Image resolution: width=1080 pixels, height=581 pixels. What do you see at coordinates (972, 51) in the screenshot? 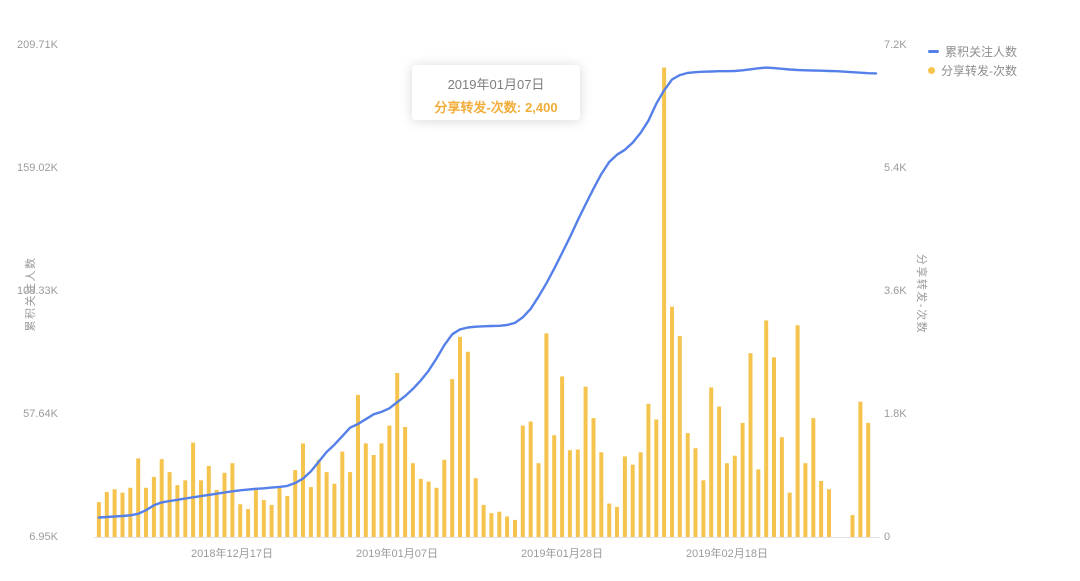
I see `legend-item-followers: 累积关注人数` at bounding box center [972, 51].